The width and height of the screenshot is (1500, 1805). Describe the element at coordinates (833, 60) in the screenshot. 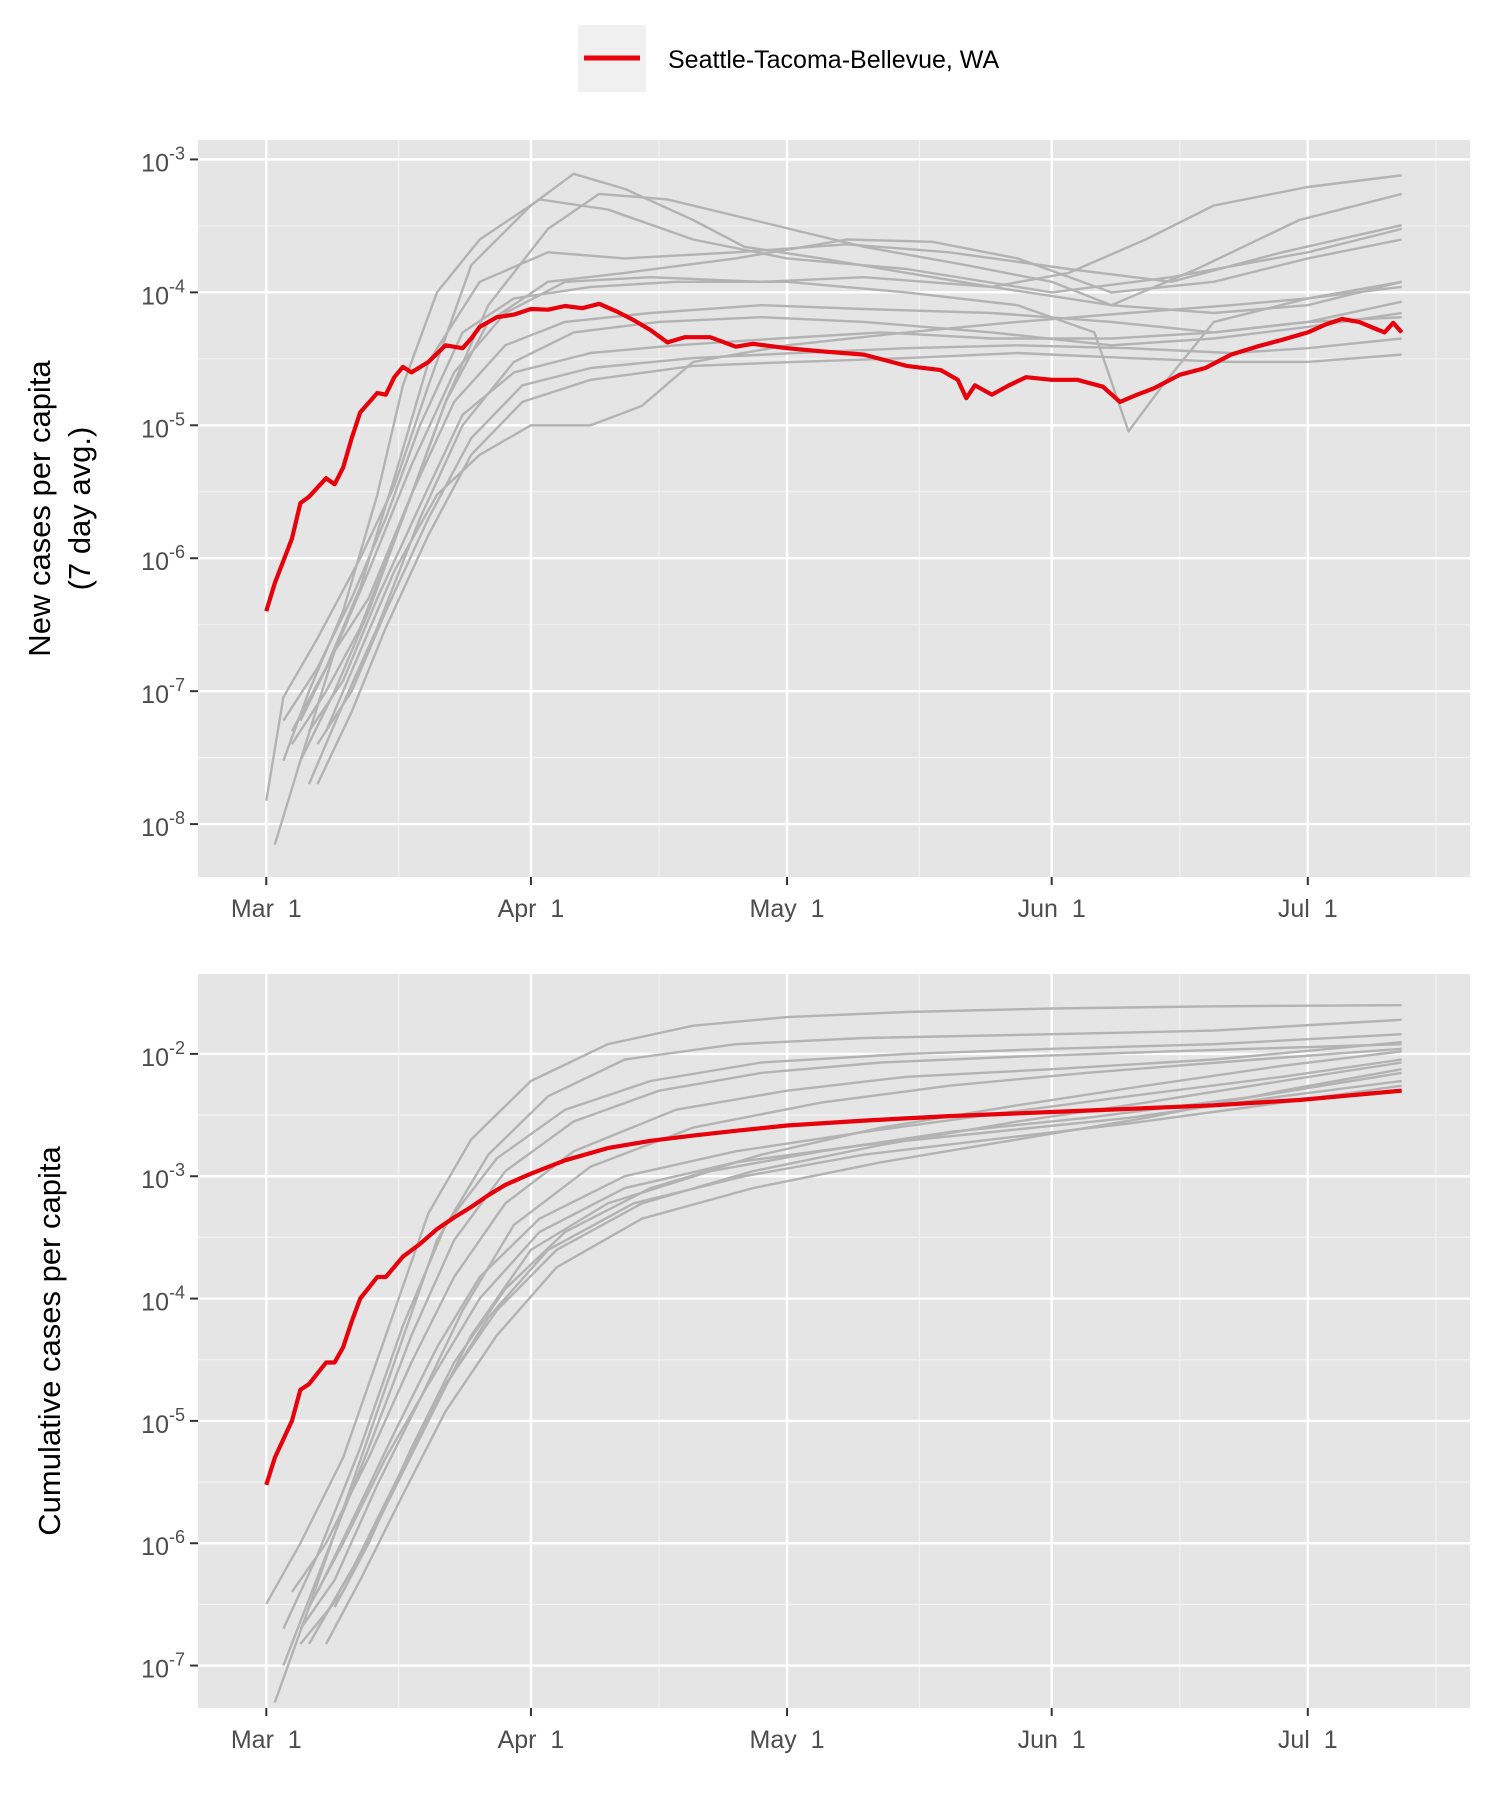

I see `legend-label: Seattle-Tacoma-Bellevue, WA` at that location.